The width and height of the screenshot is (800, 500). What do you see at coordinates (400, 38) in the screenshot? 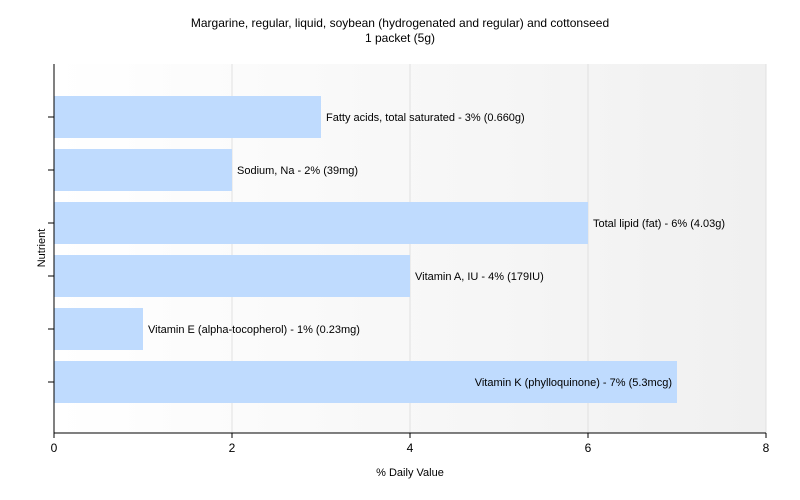
I see `subtitle-text: 1 packet (5g)` at bounding box center [400, 38].